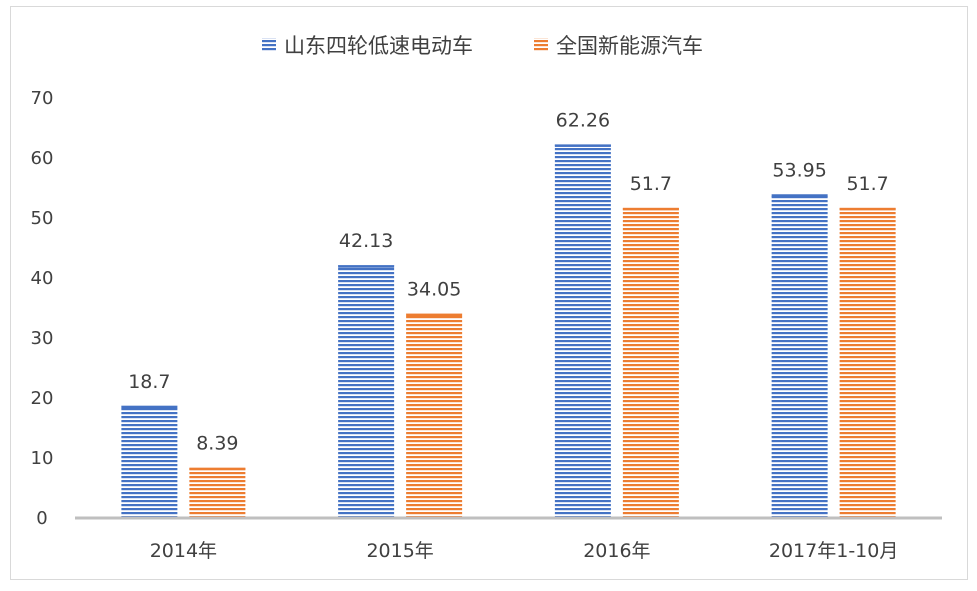  Describe the element at coordinates (629, 46) in the screenshot. I see `legend-label: 全国新能源汽车` at that location.